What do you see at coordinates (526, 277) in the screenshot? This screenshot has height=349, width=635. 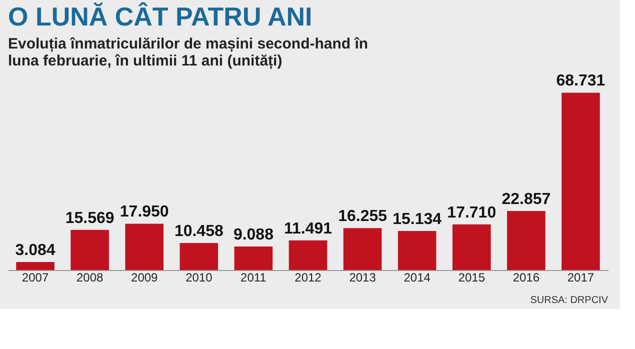 I see `x-tick-label: 2016` at bounding box center [526, 277].